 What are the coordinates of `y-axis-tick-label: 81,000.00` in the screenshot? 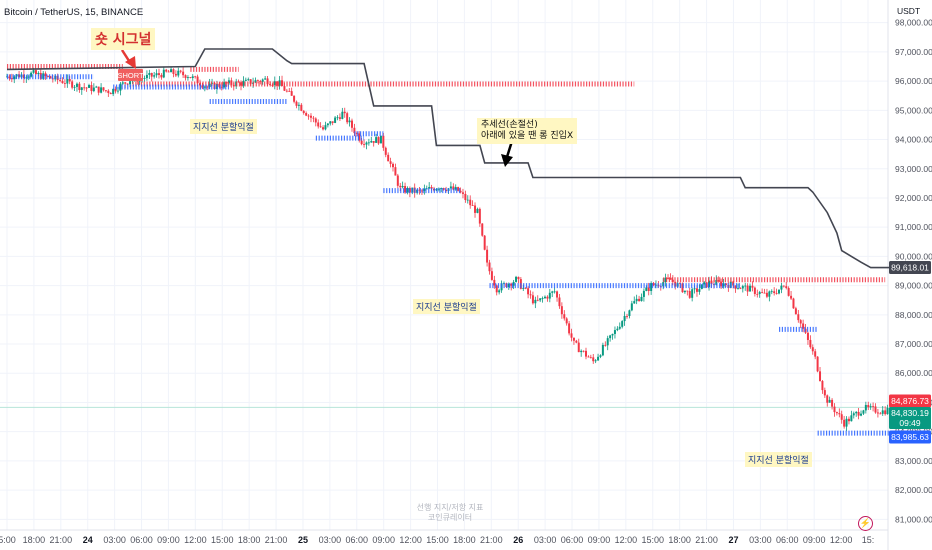 It's located at (913, 519).